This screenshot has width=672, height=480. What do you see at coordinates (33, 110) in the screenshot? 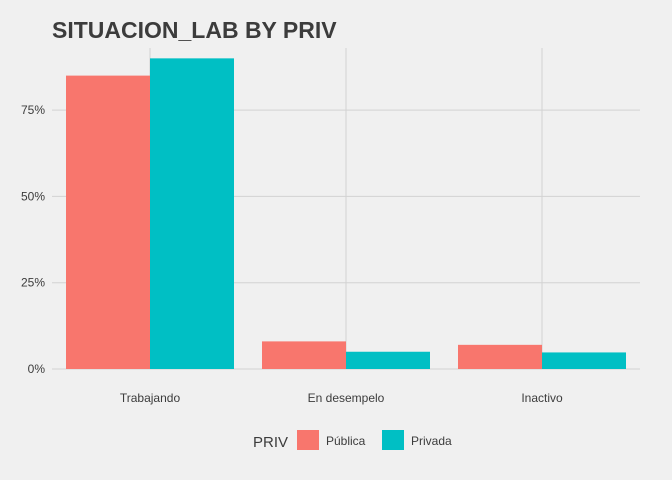
I see `y-tick-label: 75%` at bounding box center [33, 110].